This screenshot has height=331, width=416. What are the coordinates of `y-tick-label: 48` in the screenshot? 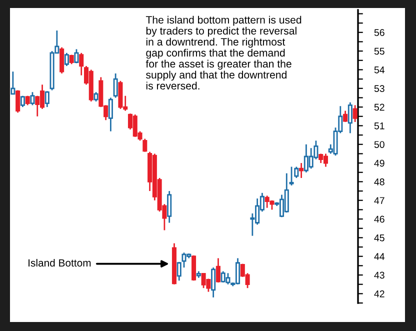 It's located at (379, 182).